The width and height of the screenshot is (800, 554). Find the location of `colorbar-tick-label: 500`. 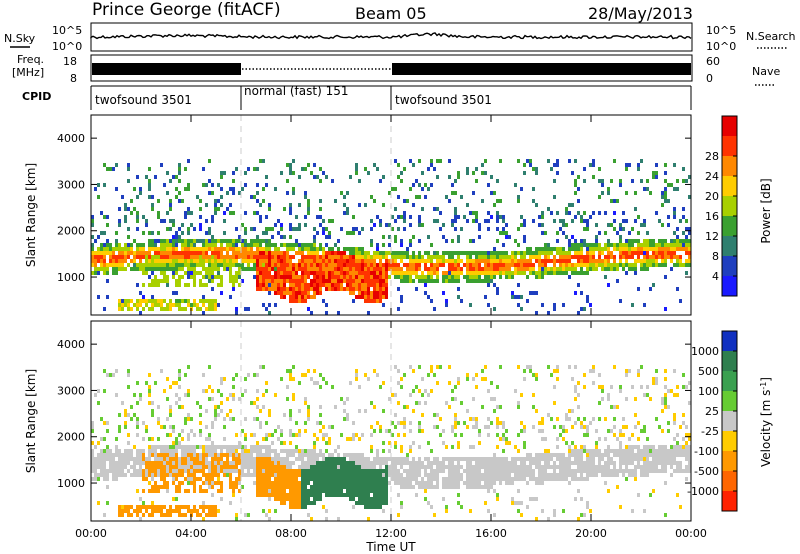

colorbar-tick-label: 500 is located at coordinates (708, 371).